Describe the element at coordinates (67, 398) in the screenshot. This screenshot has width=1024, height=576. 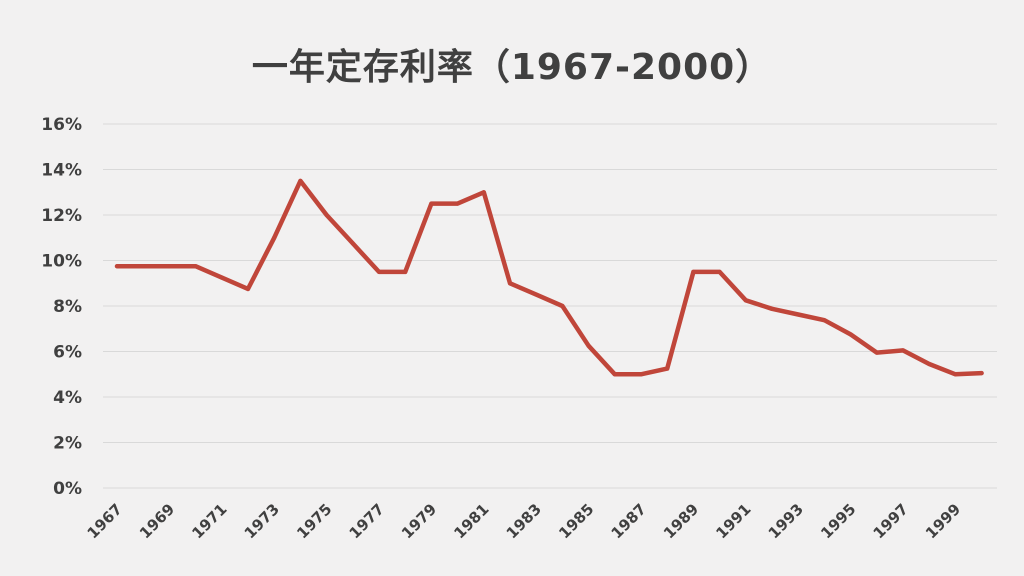
I see `y-tick-label: 4%` at that location.